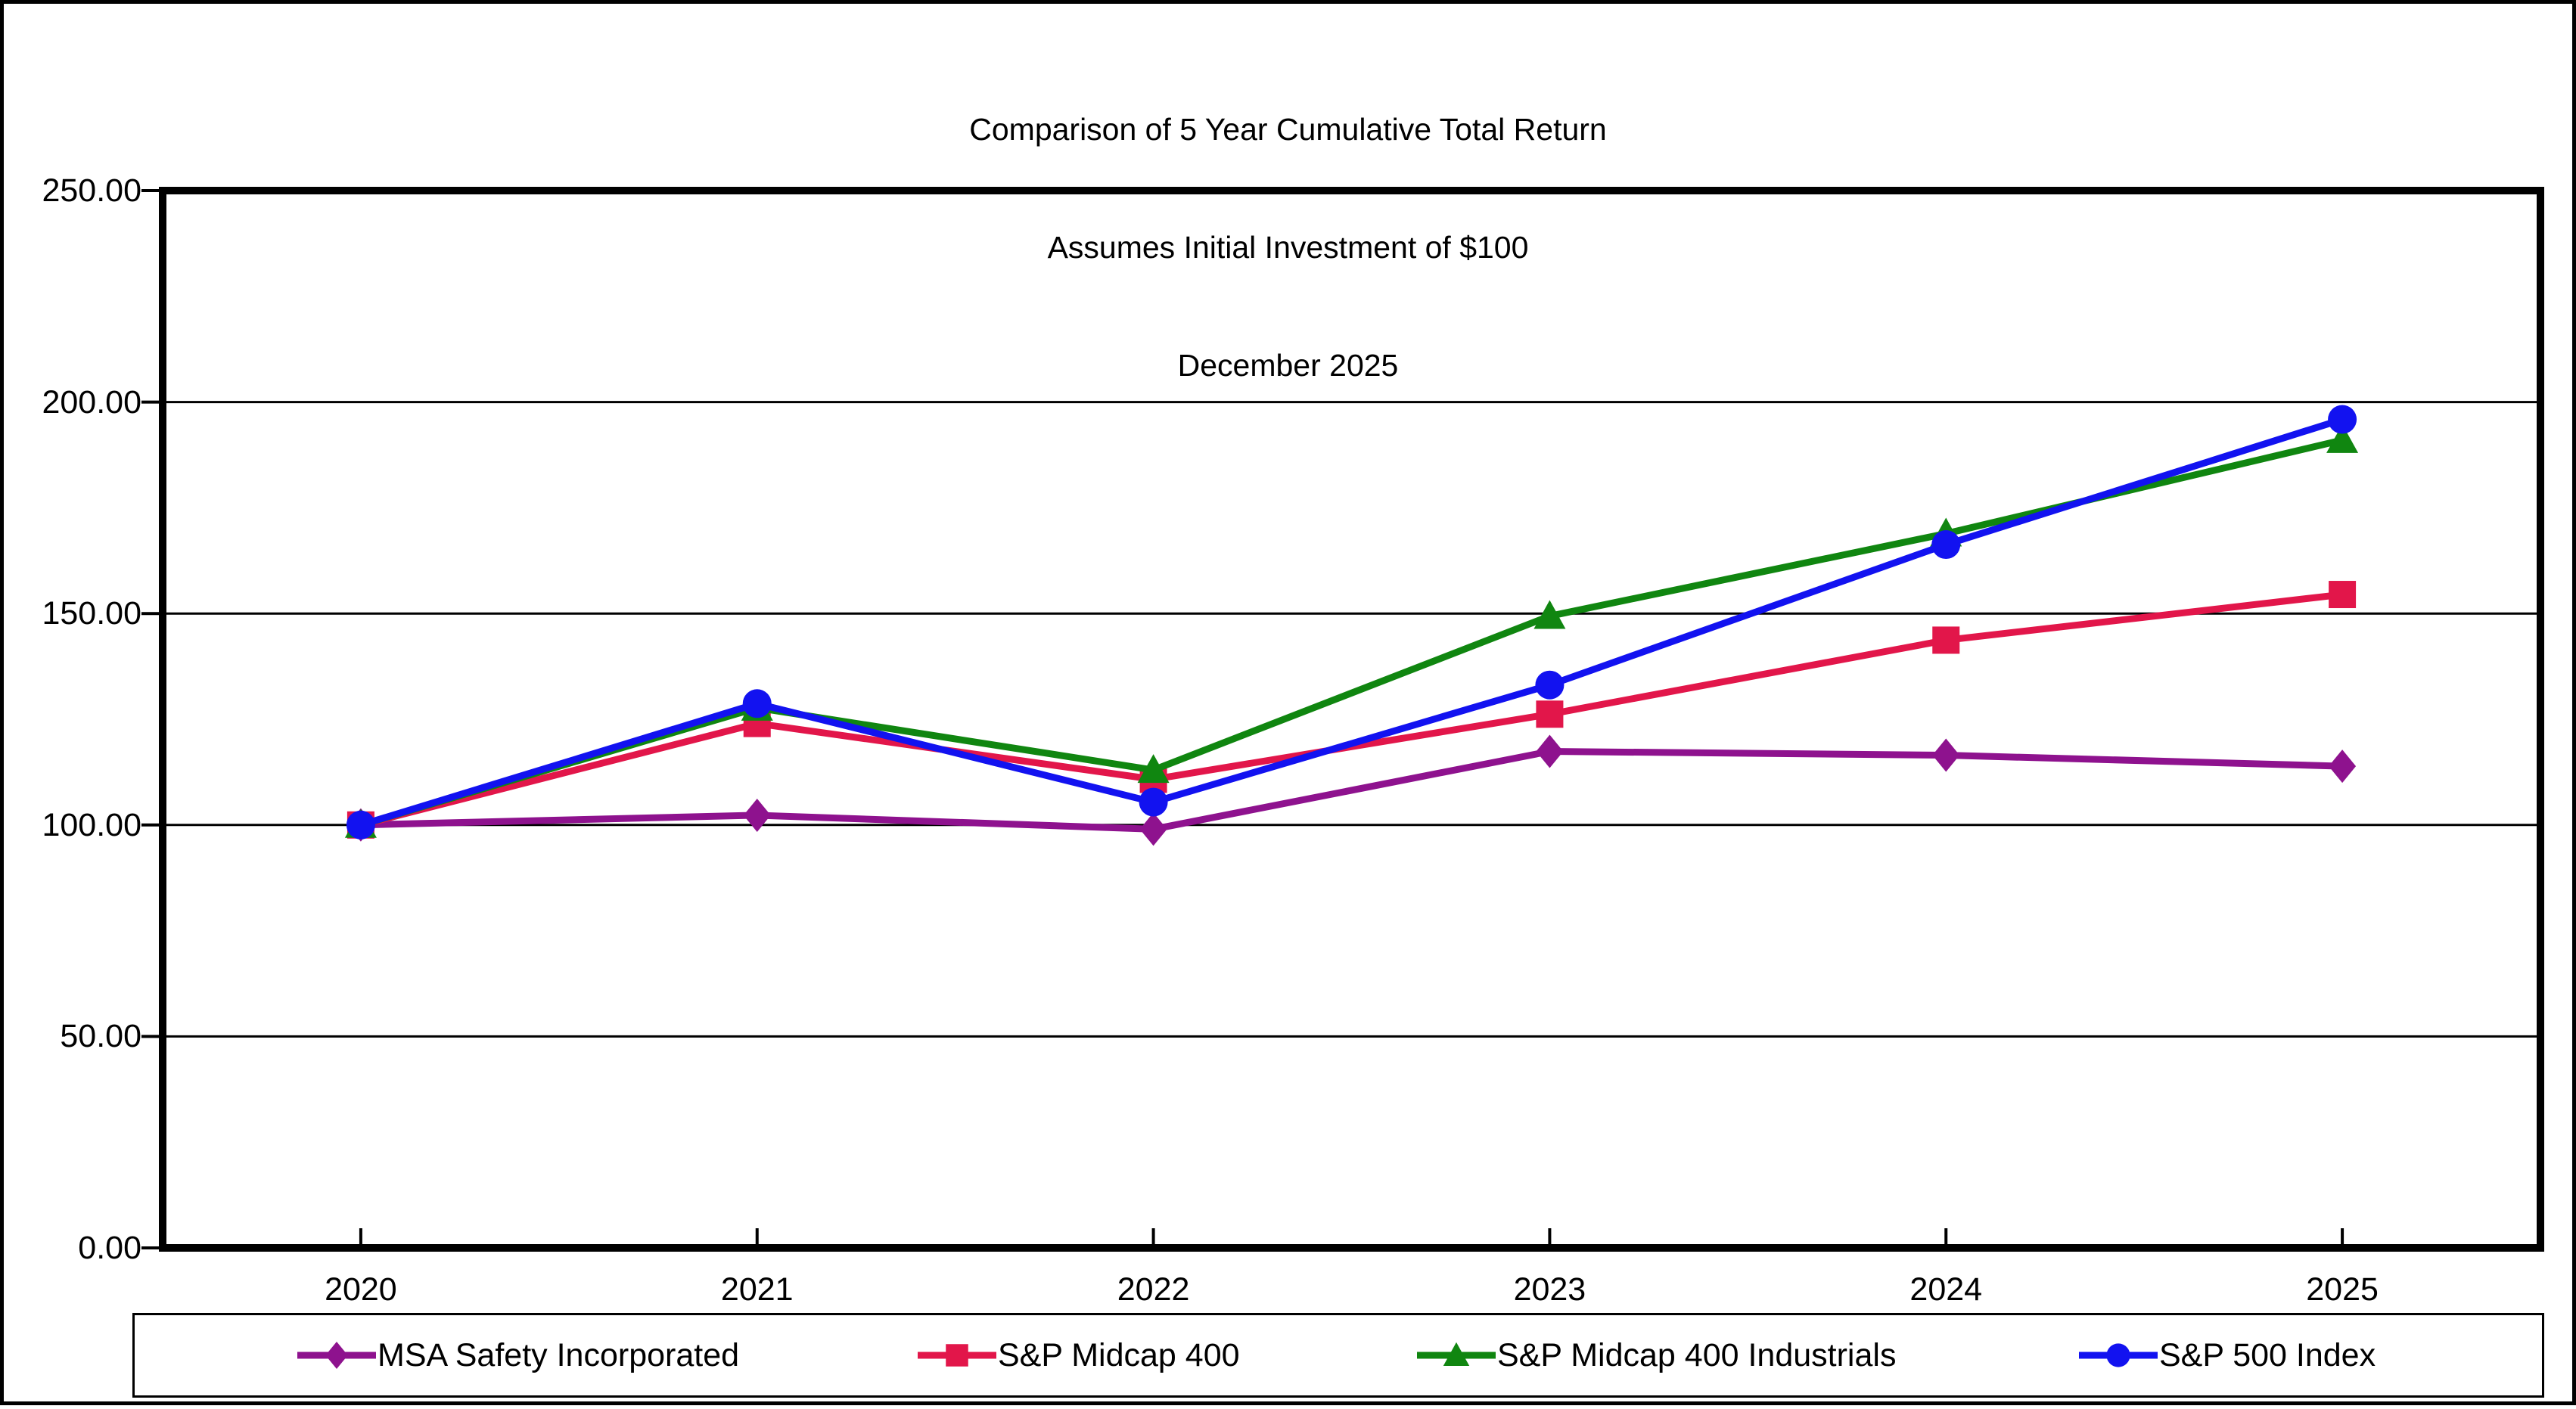 The height and width of the screenshot is (1409, 2576). Describe the element at coordinates (2342, 419) in the screenshot. I see `data-point-s-p-500-index-2025` at that location.